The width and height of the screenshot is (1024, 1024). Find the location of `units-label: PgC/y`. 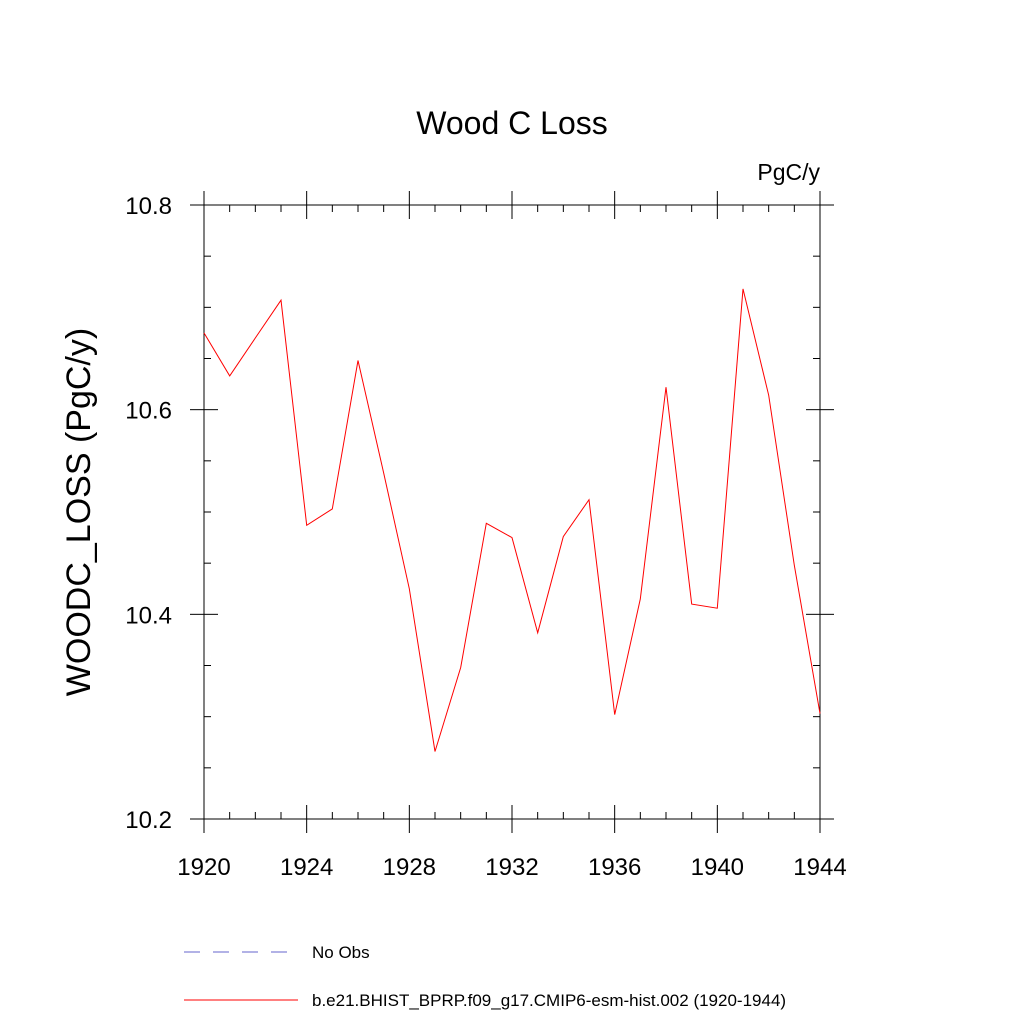

units-label: PgC/y is located at coordinates (788, 172).